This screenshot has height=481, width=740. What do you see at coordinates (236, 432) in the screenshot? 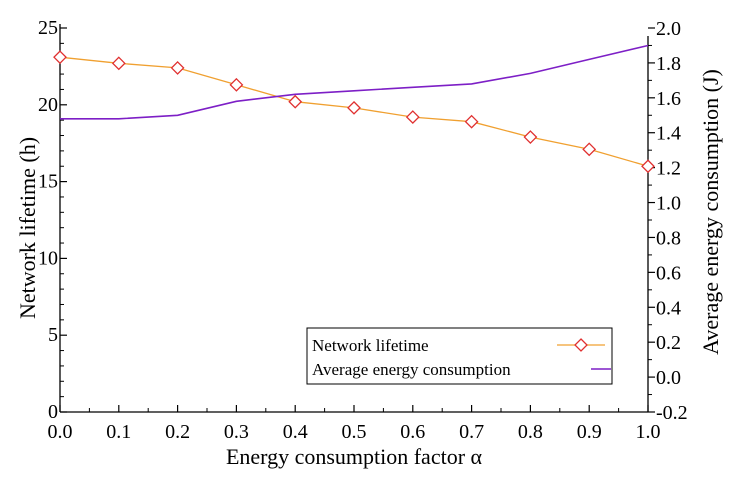
I see `x-tick-label: 0.3` at bounding box center [236, 432].